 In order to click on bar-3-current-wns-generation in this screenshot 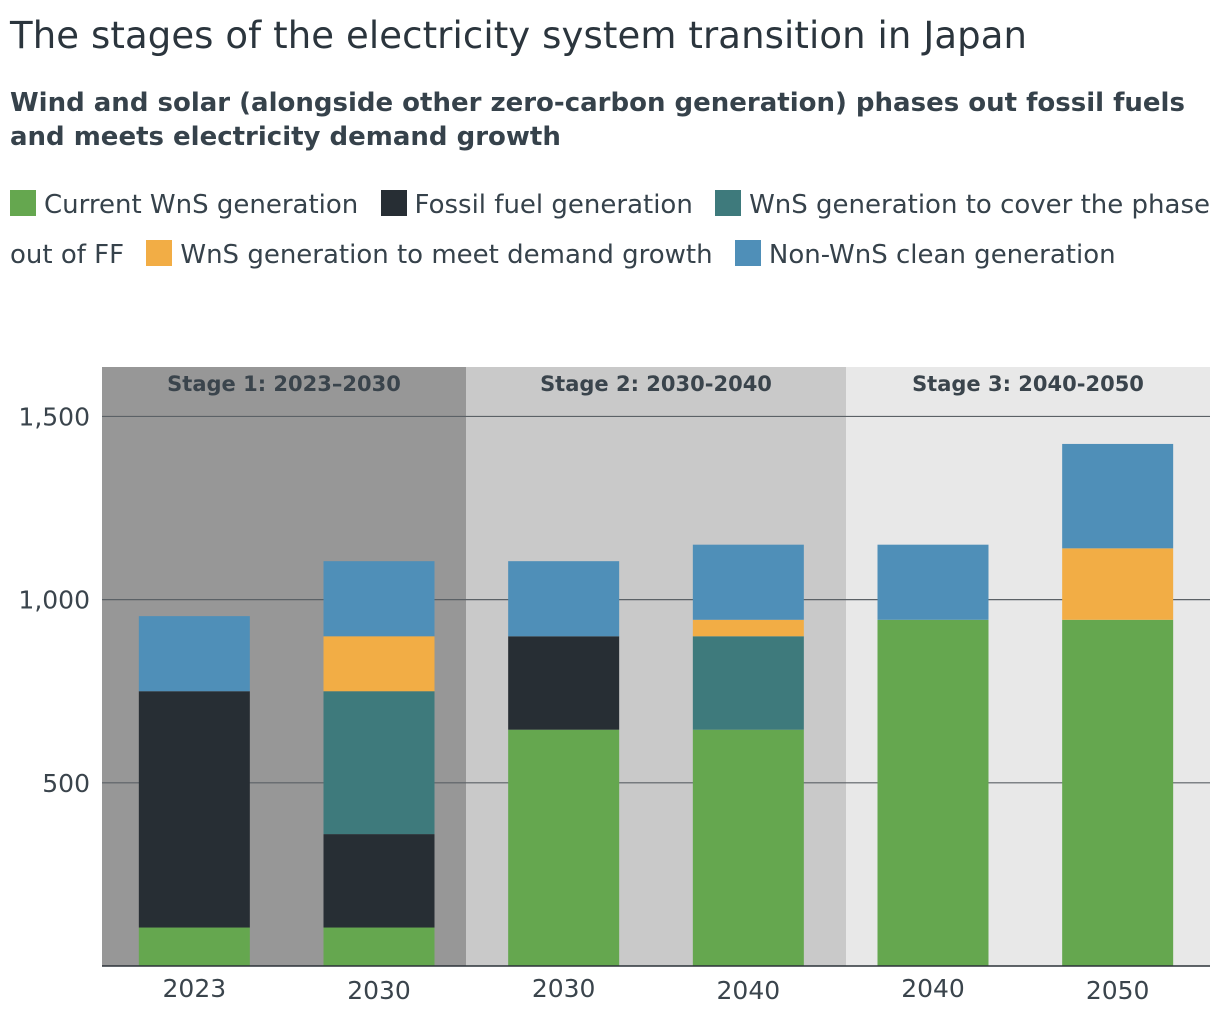, I will do `click(564, 847)`.